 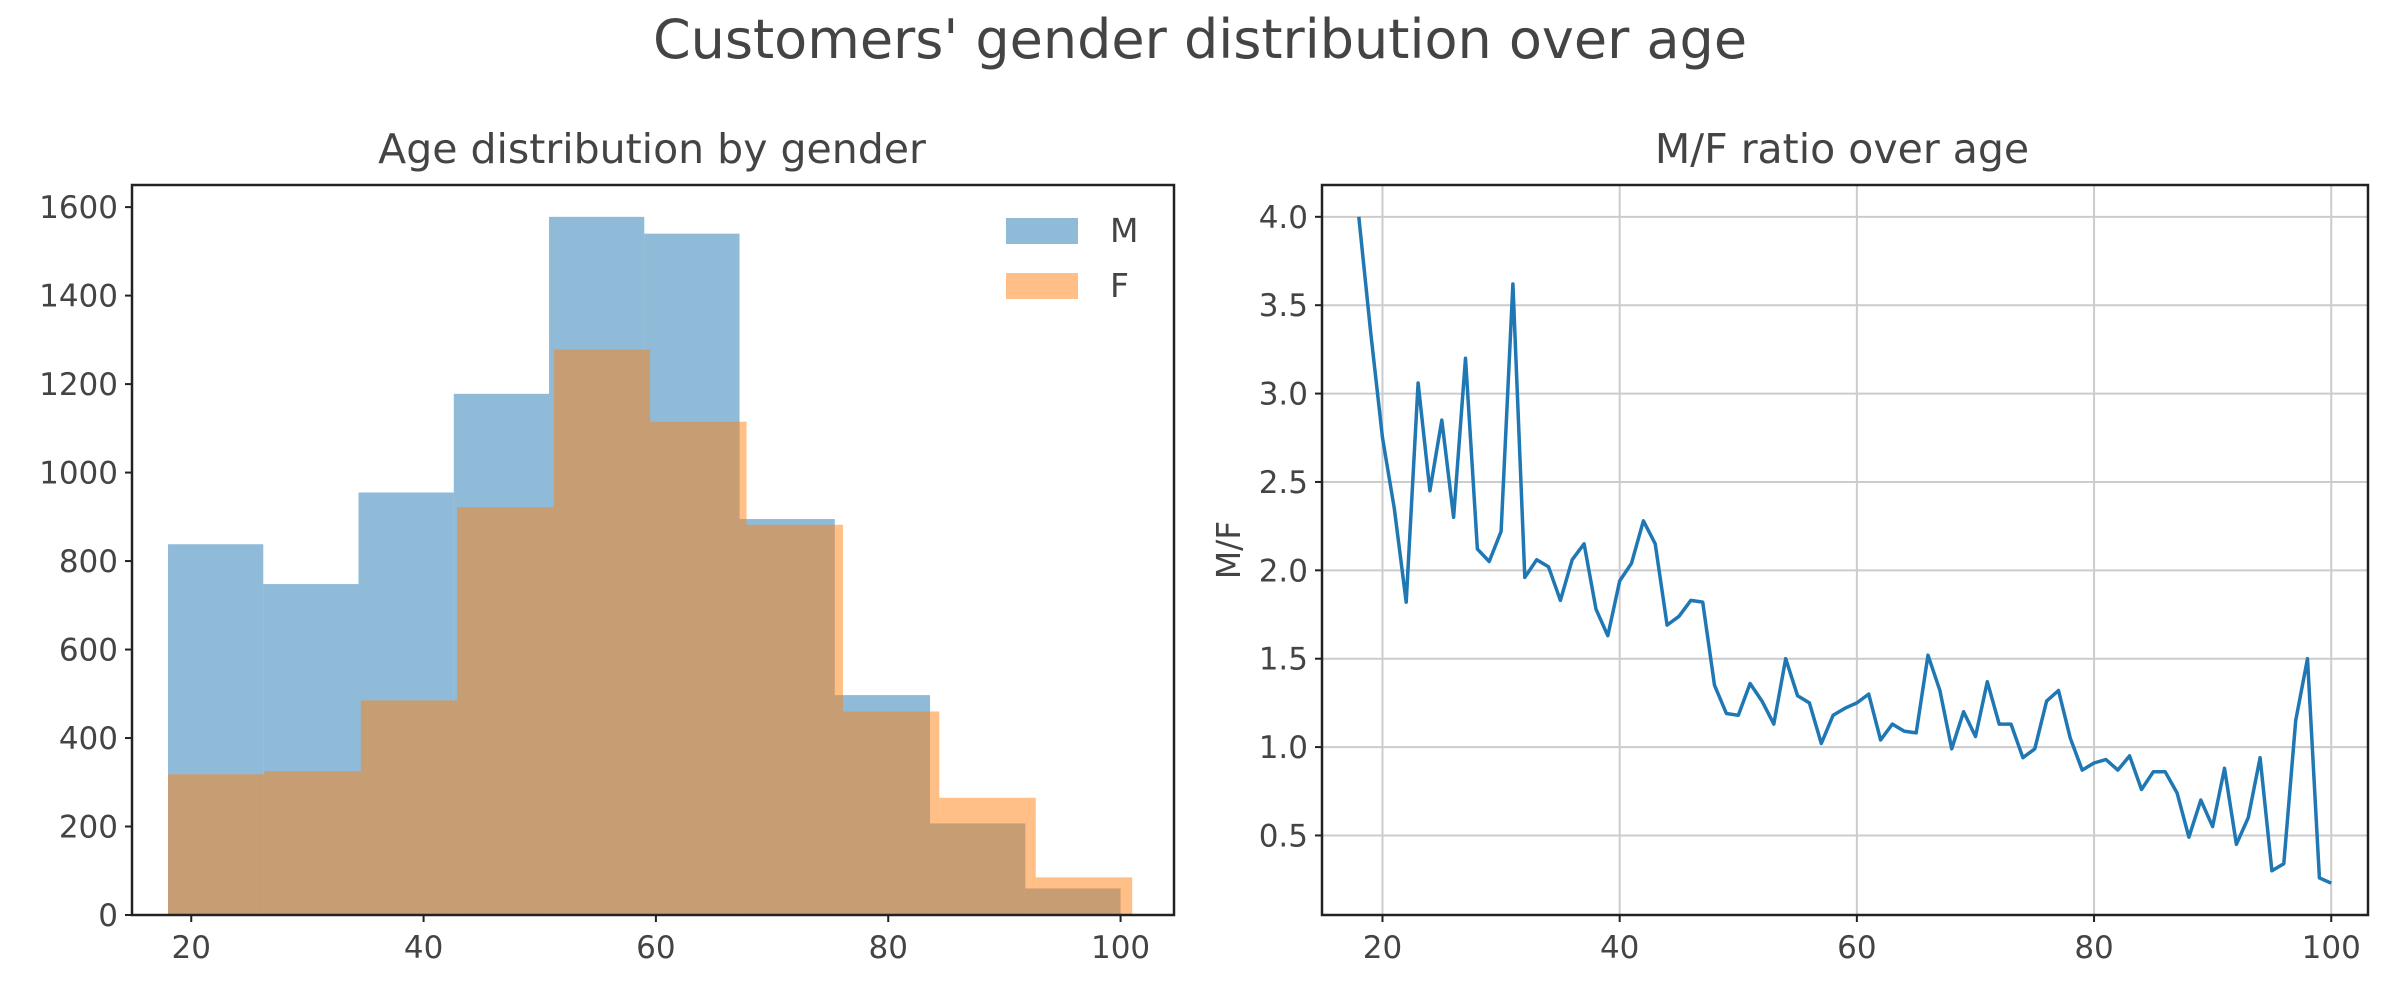 What do you see at coordinates (1120, 948) in the screenshot?
I see `hist-x-tick-label: 100` at bounding box center [1120, 948].